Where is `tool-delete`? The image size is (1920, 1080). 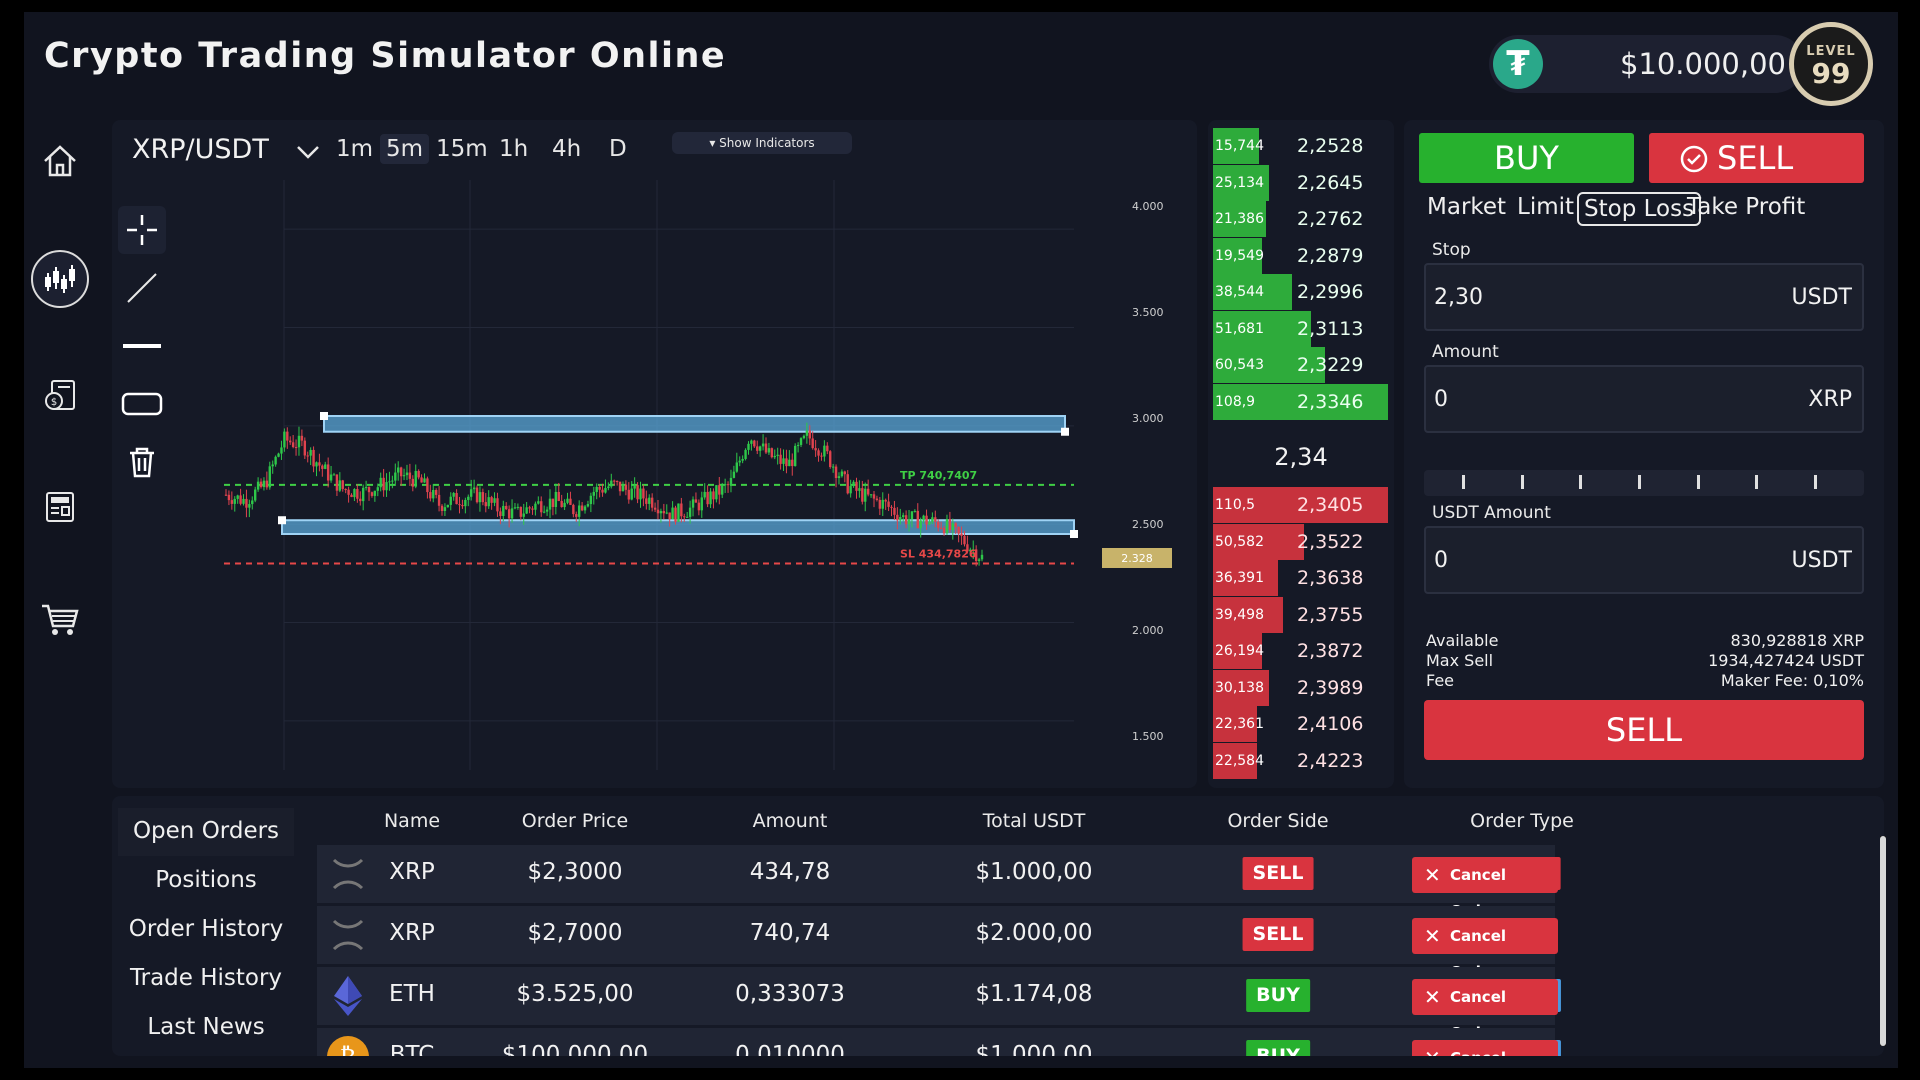 tool-delete is located at coordinates (142, 462).